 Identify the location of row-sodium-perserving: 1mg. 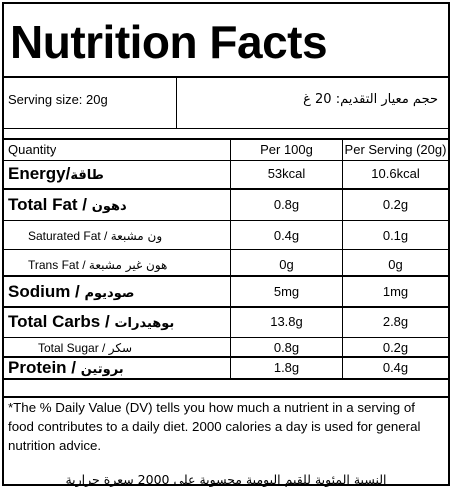
(395, 291).